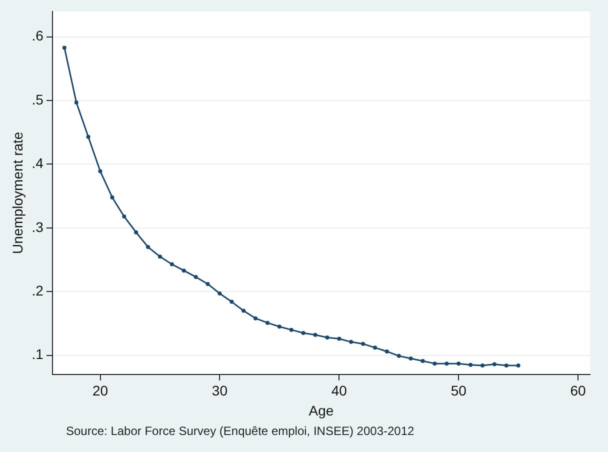 The image size is (608, 452). Describe the element at coordinates (220, 390) in the screenshot. I see `x-tick-label: 30` at that location.